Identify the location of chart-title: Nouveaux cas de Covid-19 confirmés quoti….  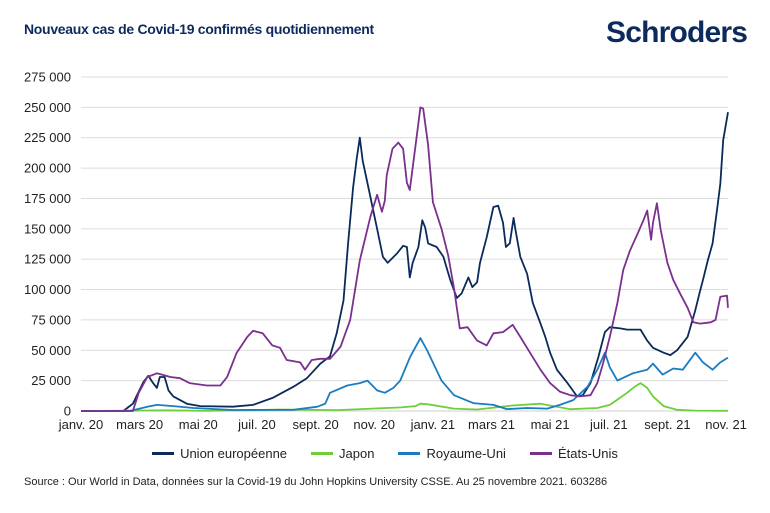
(199, 29).